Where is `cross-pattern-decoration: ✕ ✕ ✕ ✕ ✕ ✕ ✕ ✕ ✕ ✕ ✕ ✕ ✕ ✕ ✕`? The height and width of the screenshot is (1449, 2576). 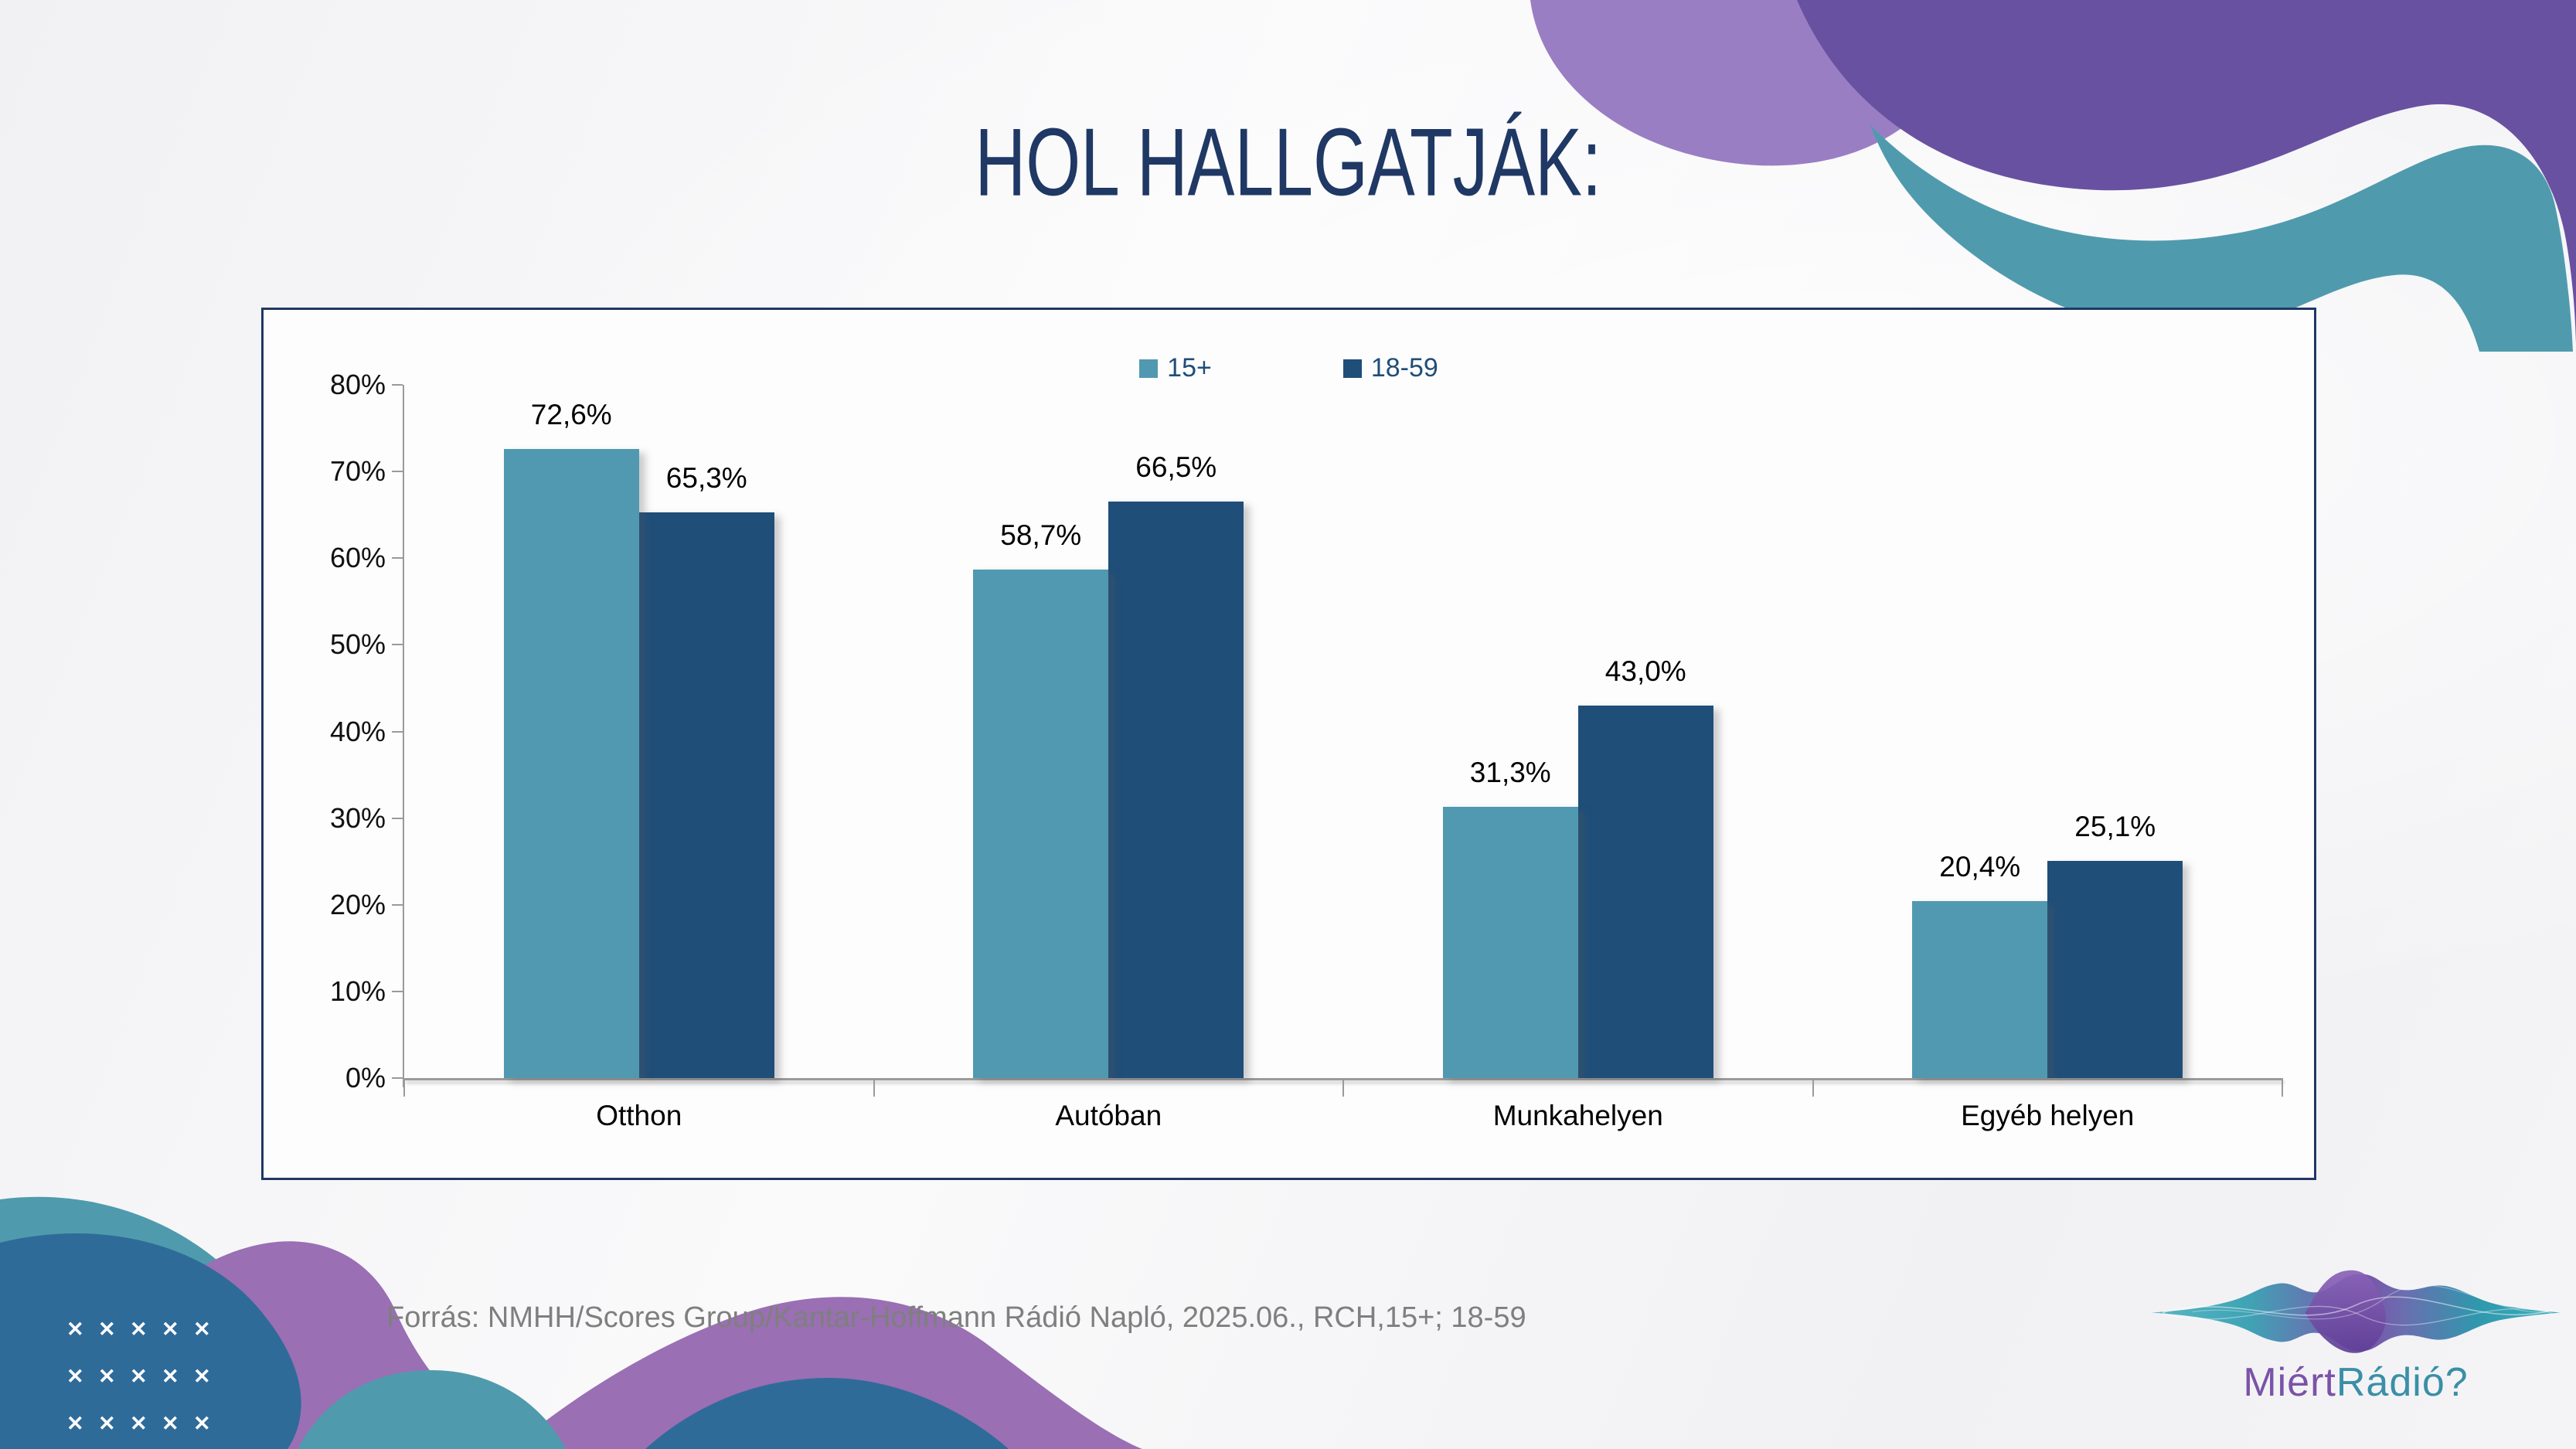
cross-pattern-decoration: ✕ ✕ ✕ ✕ ✕ ✕ ✕ ✕ ✕ ✕ ✕ ✕ ✕ ✕ ✕ is located at coordinates (145, 1376).